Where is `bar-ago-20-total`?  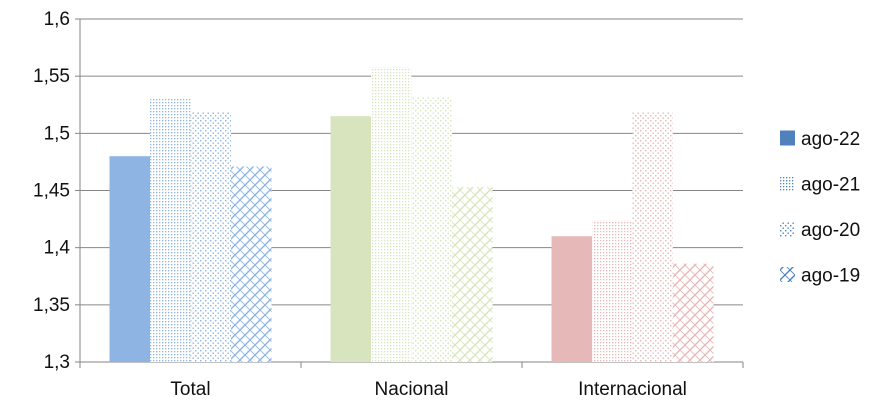
bar-ago-20-total is located at coordinates (210, 236).